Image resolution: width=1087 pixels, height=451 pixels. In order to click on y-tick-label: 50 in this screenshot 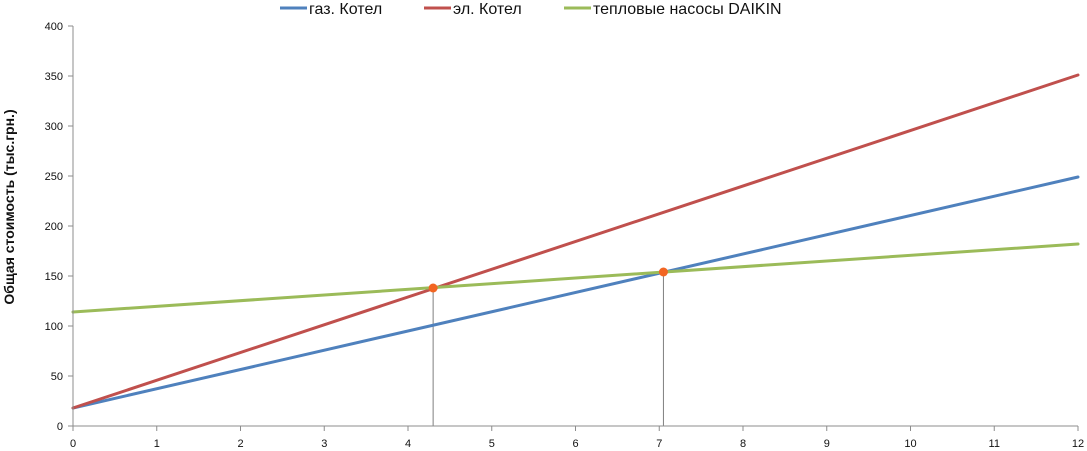, I will do `click(57, 377)`.